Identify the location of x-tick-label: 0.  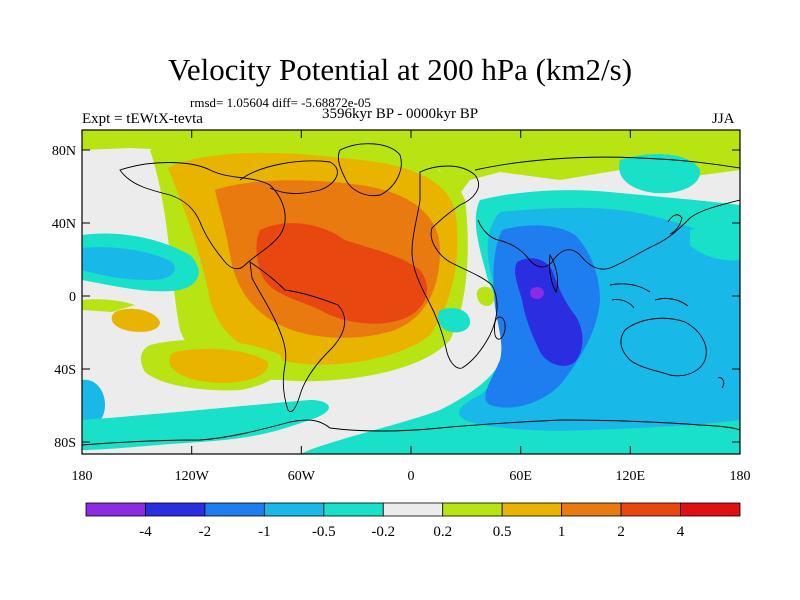
(411, 476).